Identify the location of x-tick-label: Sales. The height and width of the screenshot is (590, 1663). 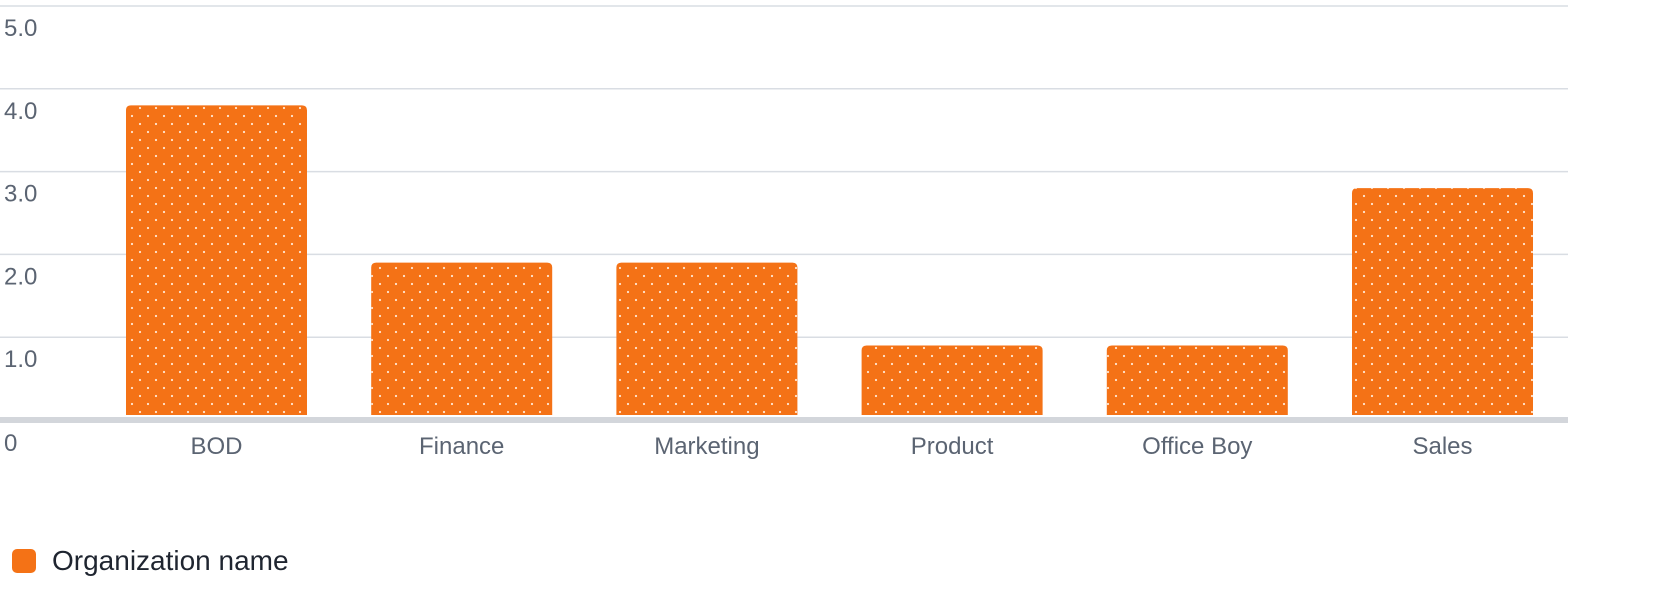
(1442, 446).